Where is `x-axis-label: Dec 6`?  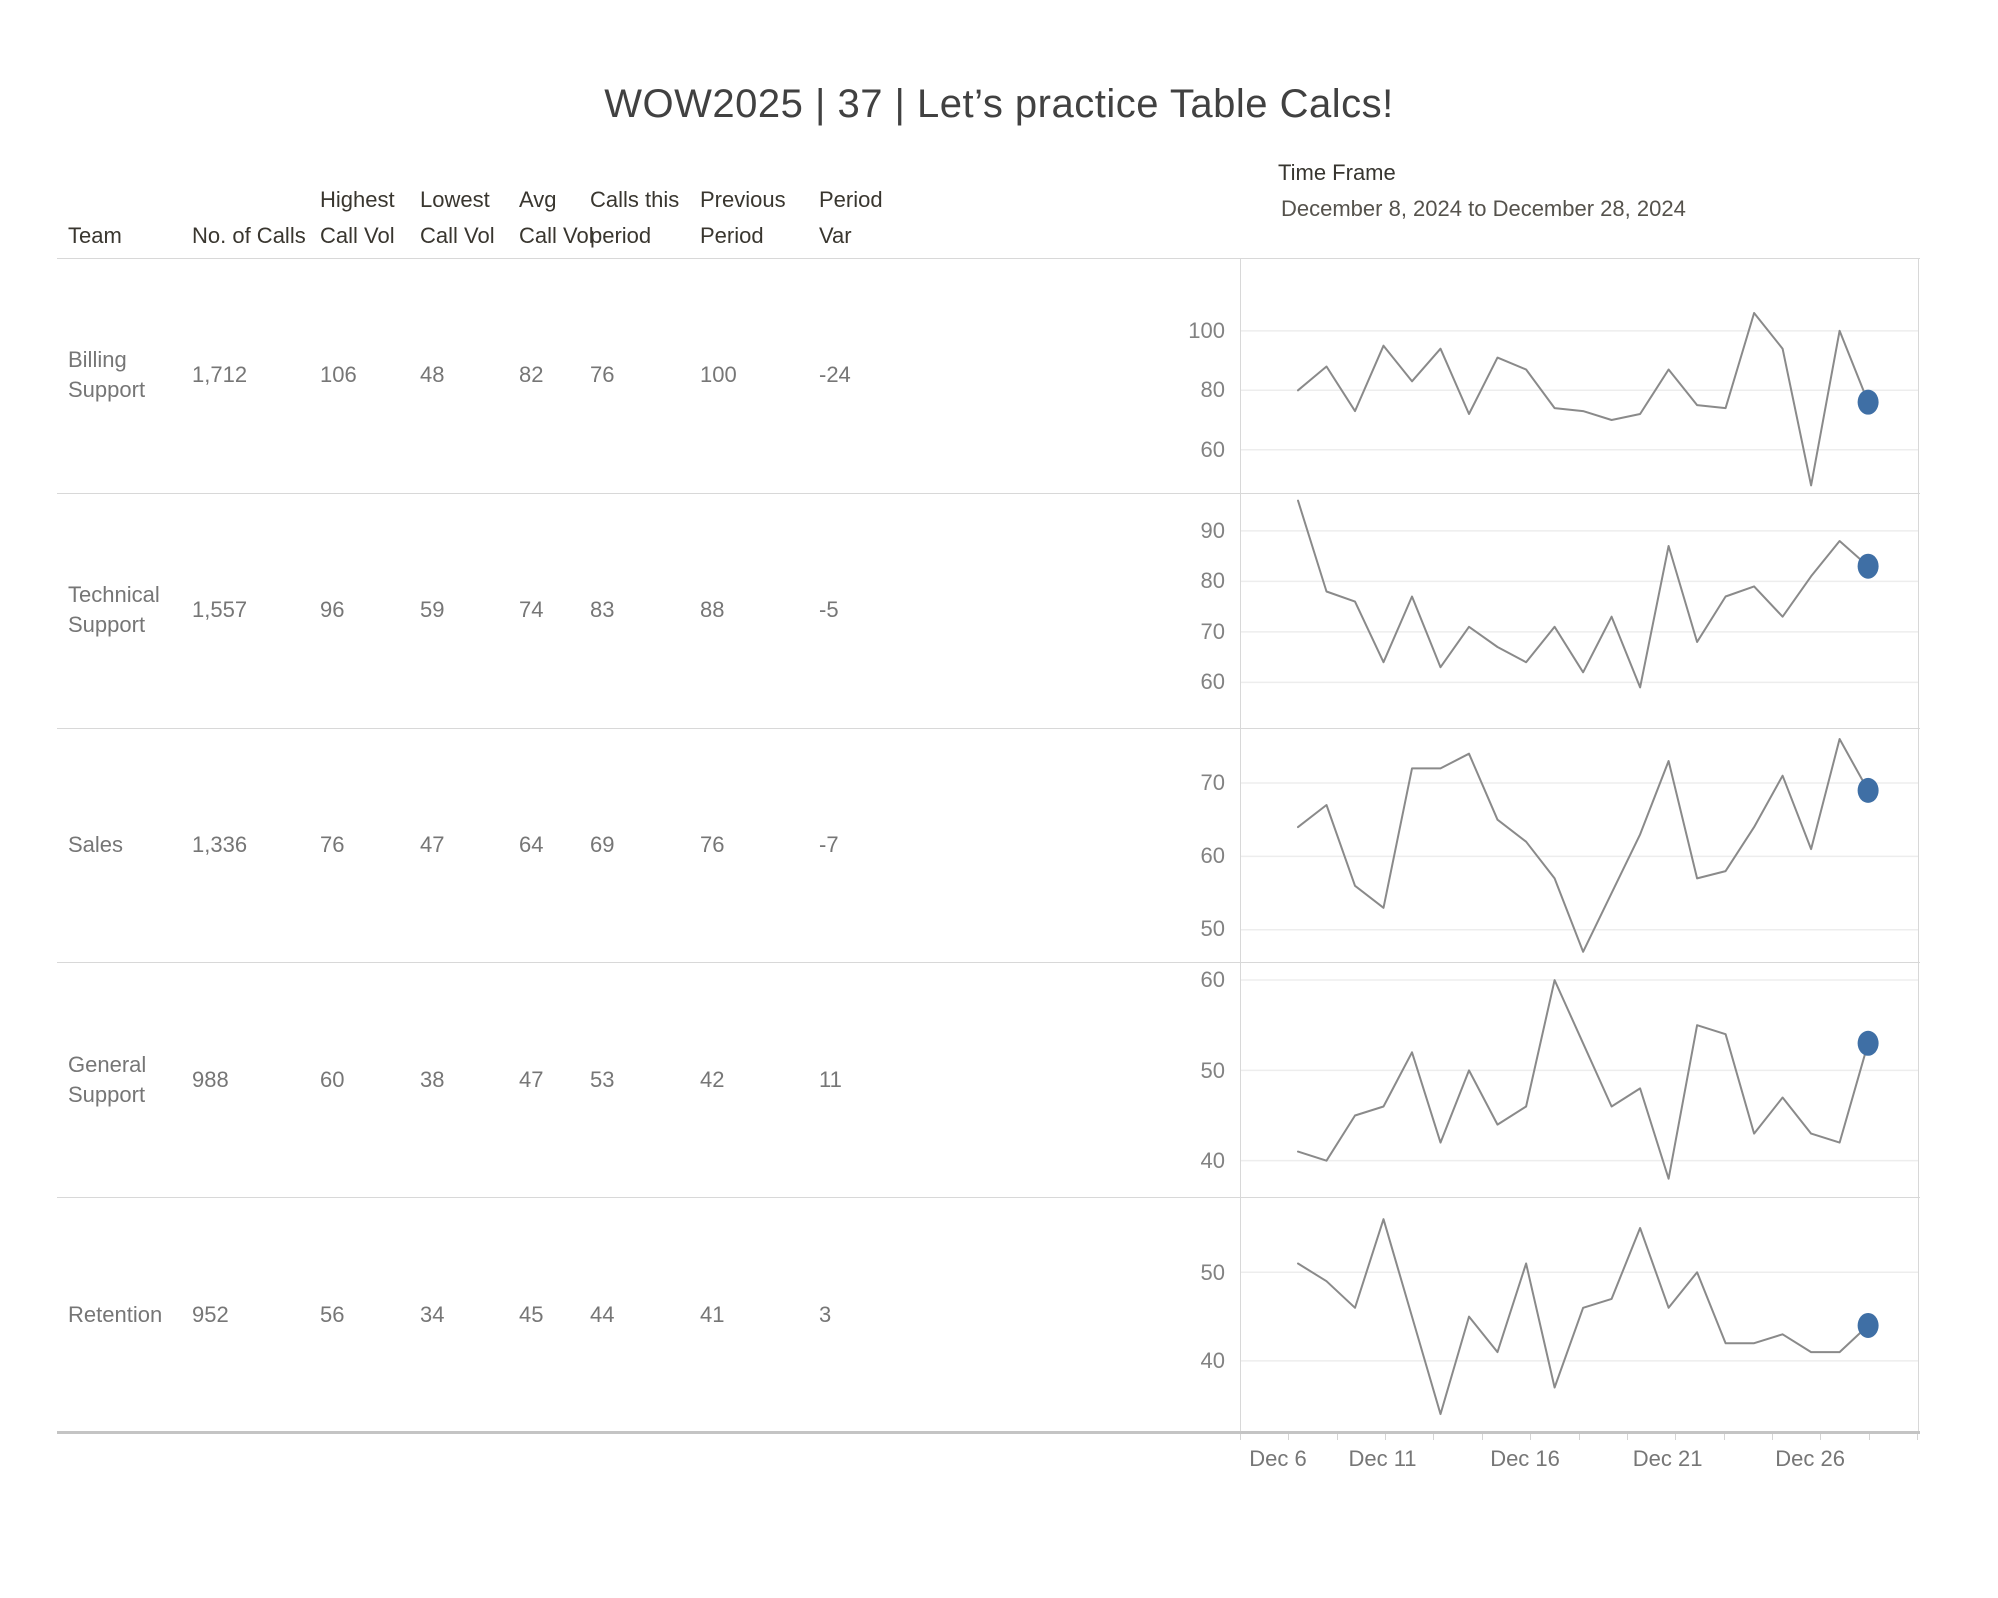
x-axis-label: Dec 6 is located at coordinates (1278, 1458).